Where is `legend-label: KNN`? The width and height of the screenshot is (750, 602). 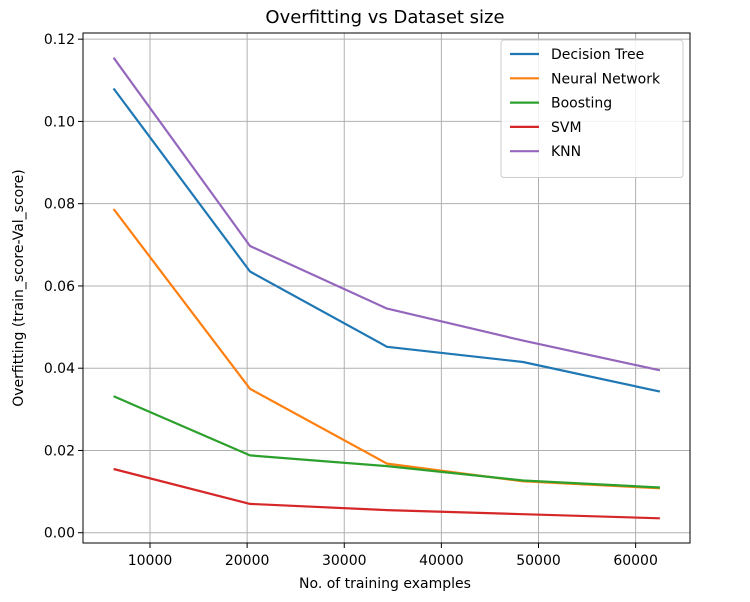
legend-label: KNN is located at coordinates (566, 152).